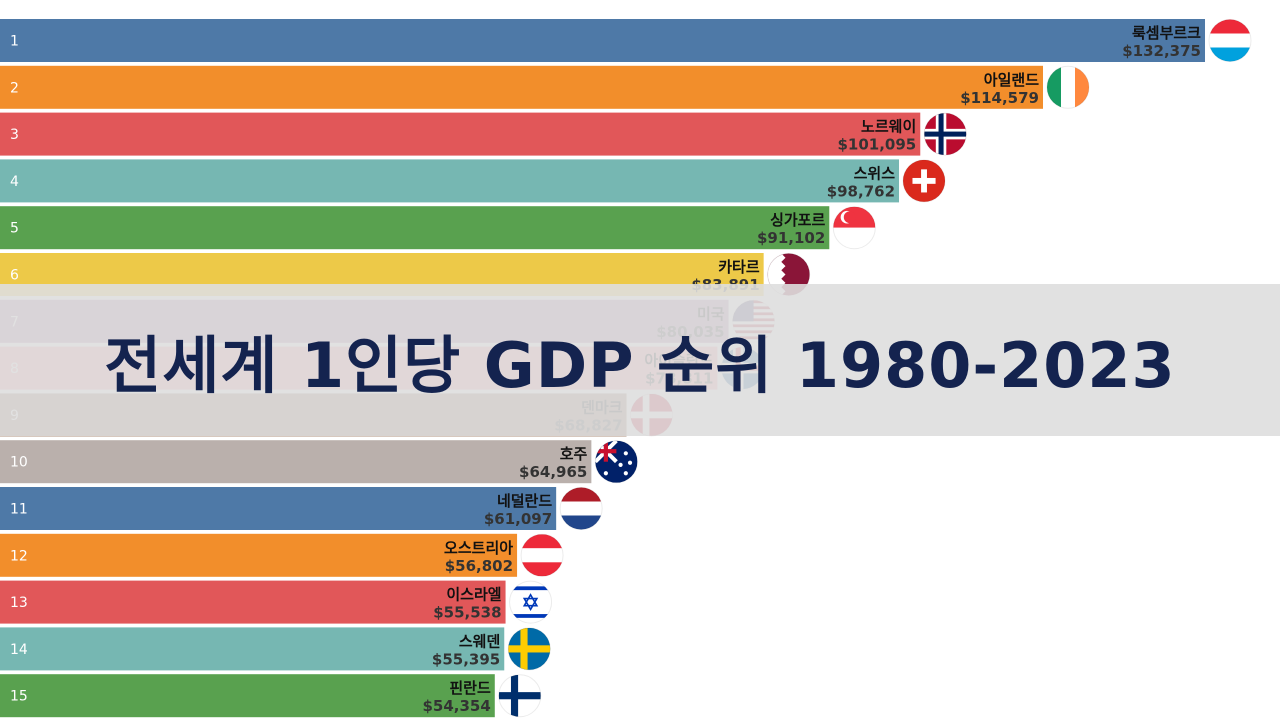 This screenshot has width=1280, height=720. What do you see at coordinates (581, 508) in the screenshot?
I see `netherlands-flag-icon` at bounding box center [581, 508].